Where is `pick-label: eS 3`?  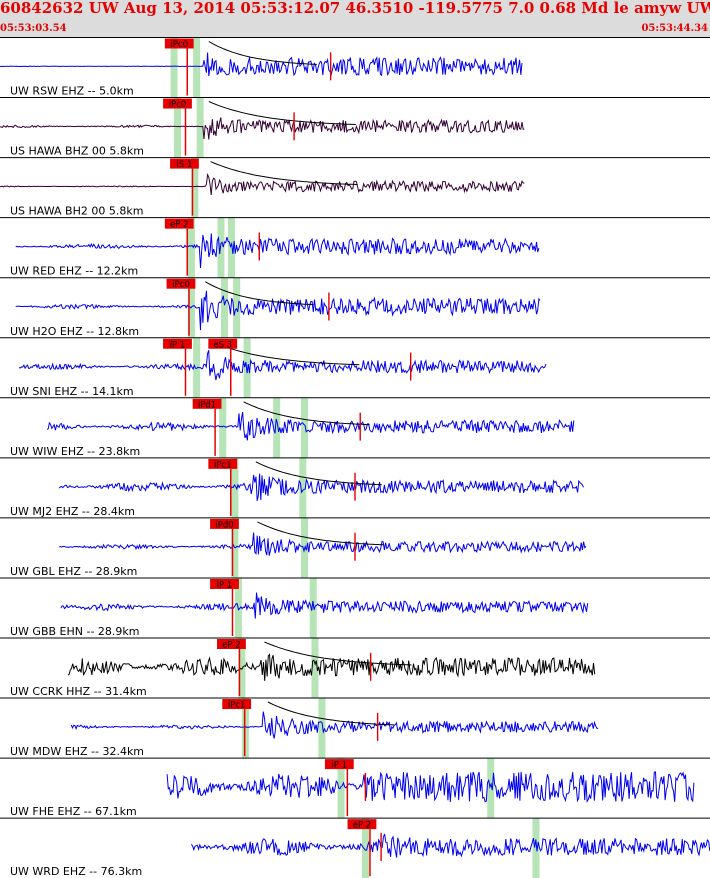 pick-label: eS 3 is located at coordinates (222, 345).